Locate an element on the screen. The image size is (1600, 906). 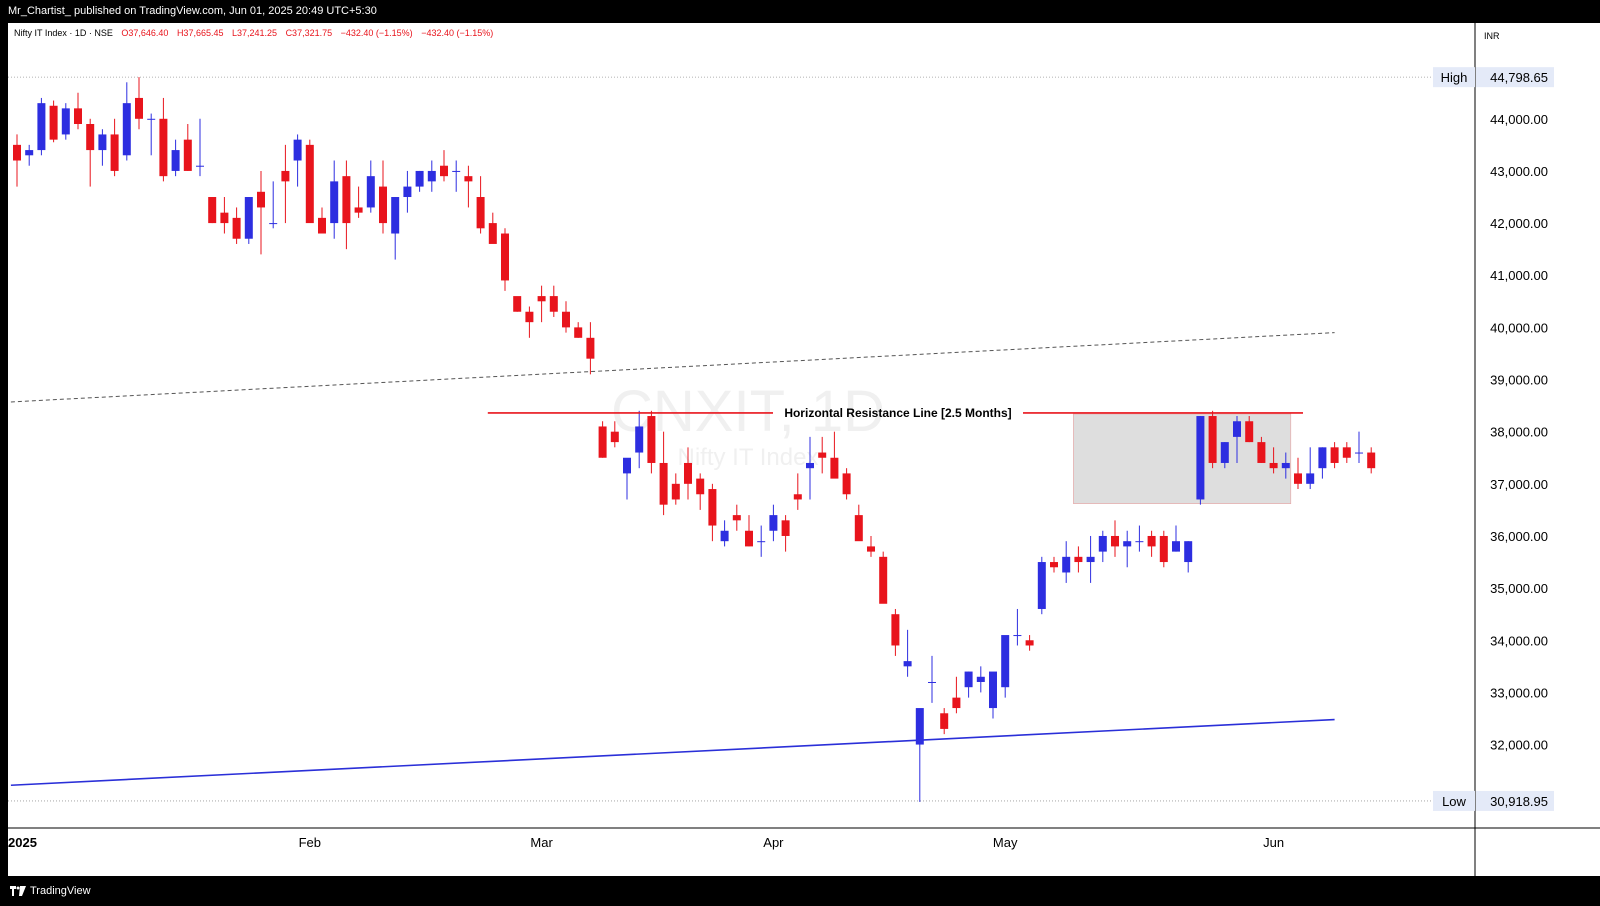
consolidation-range-box is located at coordinates (1182, 458).